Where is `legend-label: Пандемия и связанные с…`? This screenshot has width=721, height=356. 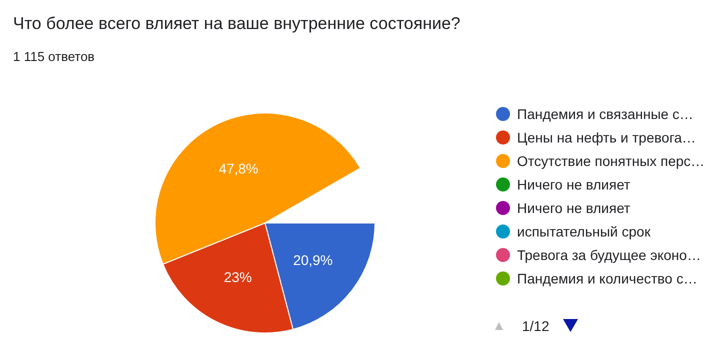
legend-label: Пандемия и связанные с… is located at coordinates (605, 114).